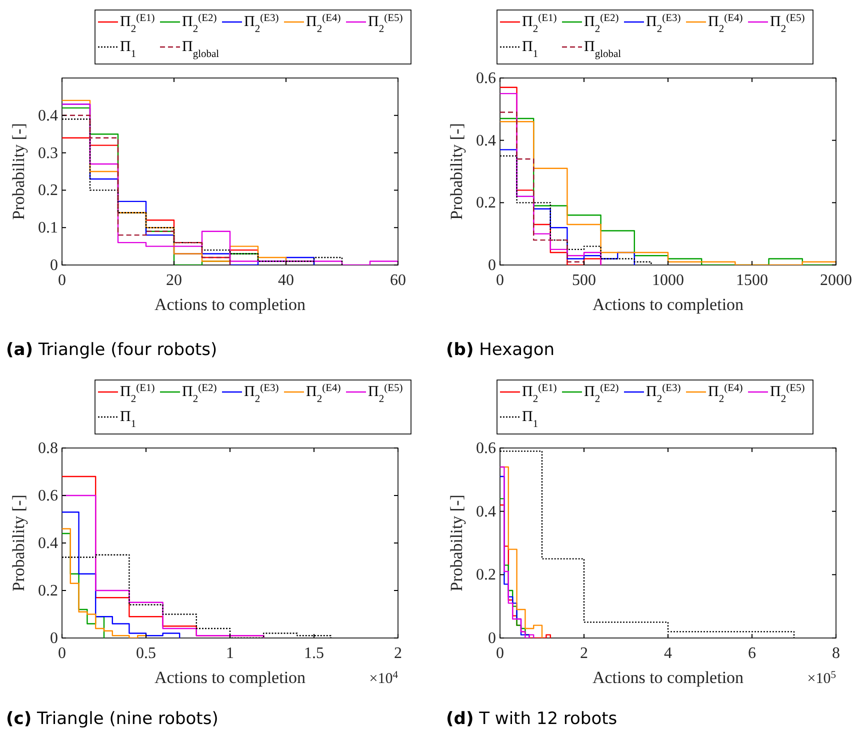 The width and height of the screenshot is (856, 732). I want to click on x-tick-label: 500, so click(584, 280).